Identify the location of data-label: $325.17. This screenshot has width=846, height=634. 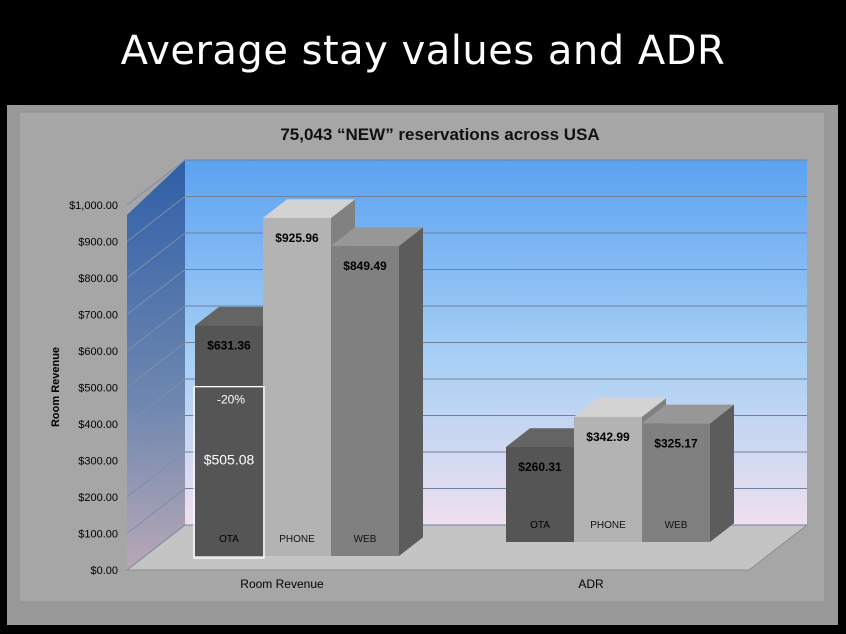
(676, 443).